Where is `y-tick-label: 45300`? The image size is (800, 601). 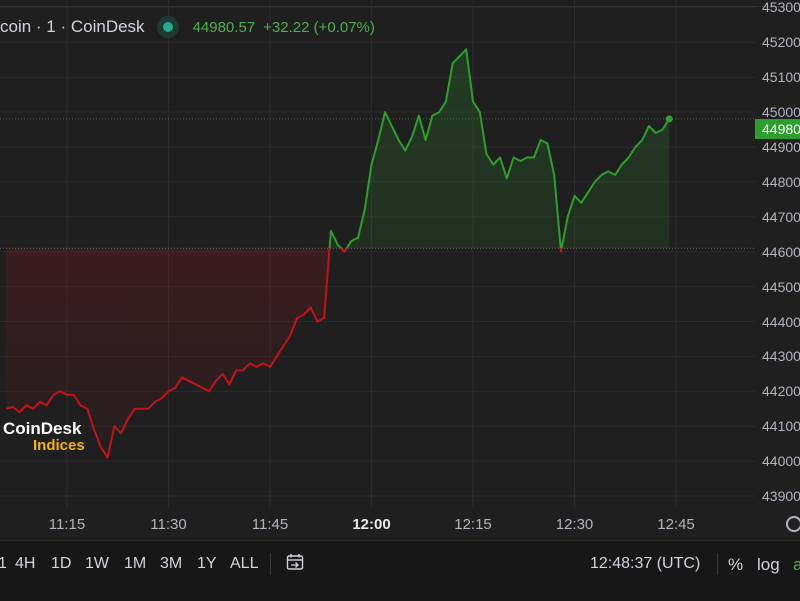
y-tick-label: 45300 is located at coordinates (781, 8).